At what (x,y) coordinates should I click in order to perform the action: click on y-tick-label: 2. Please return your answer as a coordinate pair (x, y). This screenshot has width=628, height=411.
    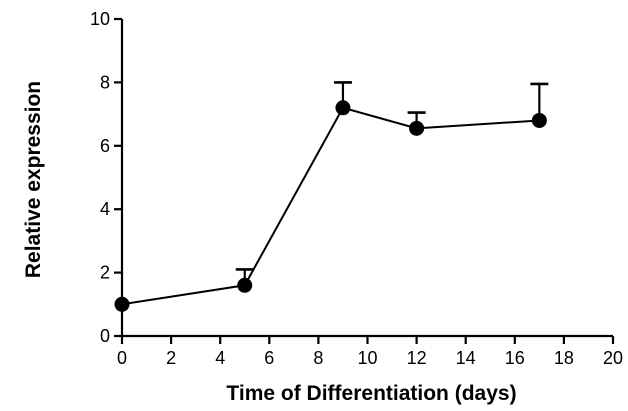
    Looking at the image, I should click on (105, 273).